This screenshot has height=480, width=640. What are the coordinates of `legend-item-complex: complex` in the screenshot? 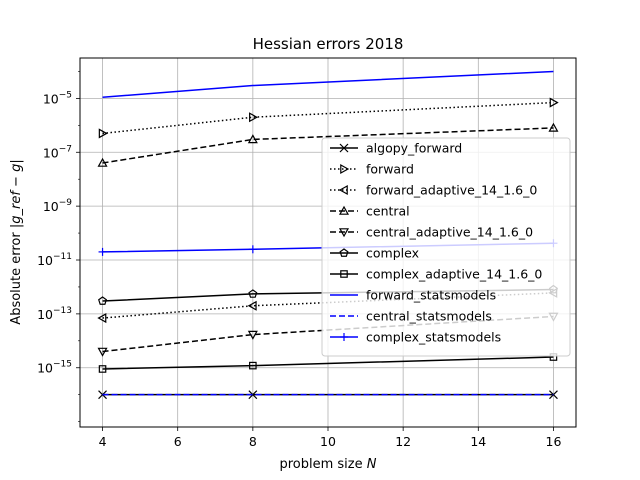 It's located at (374, 253).